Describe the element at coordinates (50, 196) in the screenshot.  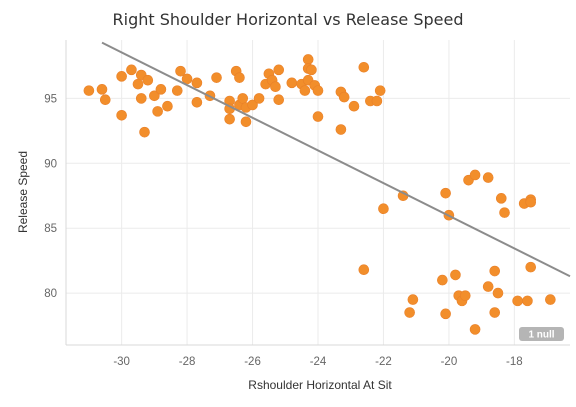
I see `y-tick-labels: 80 85 90 95` at that location.